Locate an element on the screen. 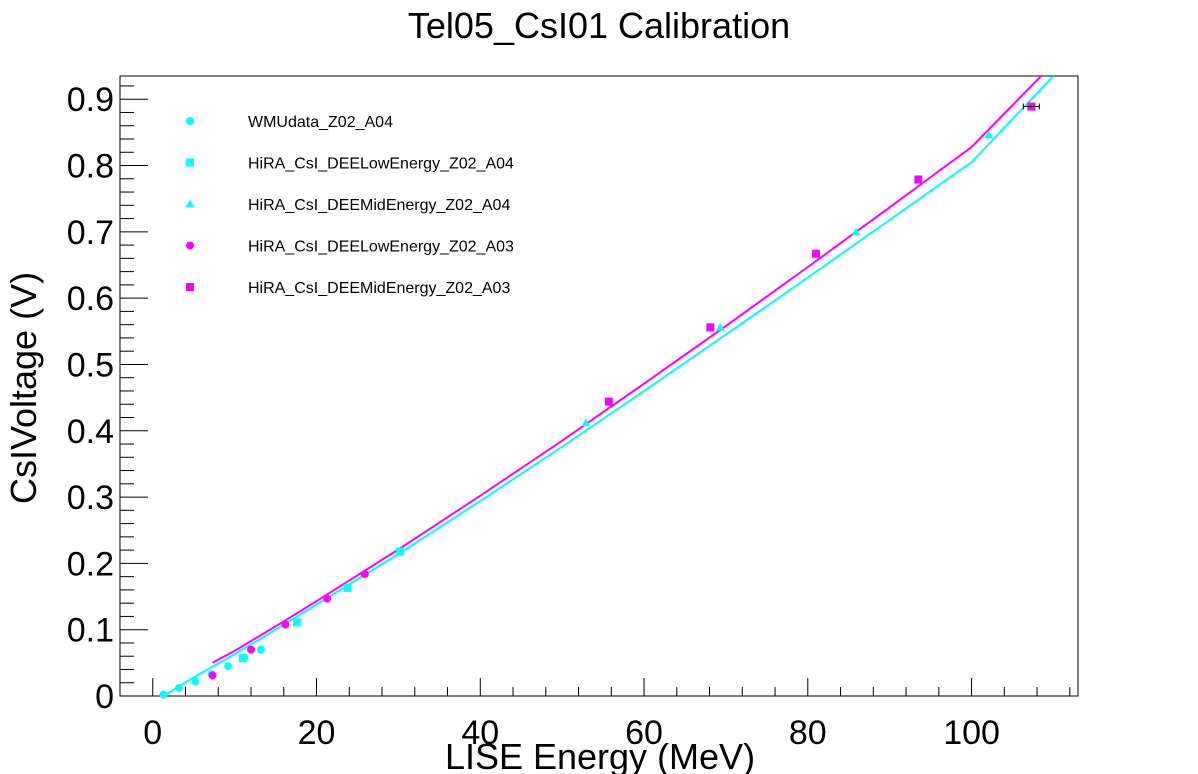  y-tick-label: 0 is located at coordinates (104, 697).